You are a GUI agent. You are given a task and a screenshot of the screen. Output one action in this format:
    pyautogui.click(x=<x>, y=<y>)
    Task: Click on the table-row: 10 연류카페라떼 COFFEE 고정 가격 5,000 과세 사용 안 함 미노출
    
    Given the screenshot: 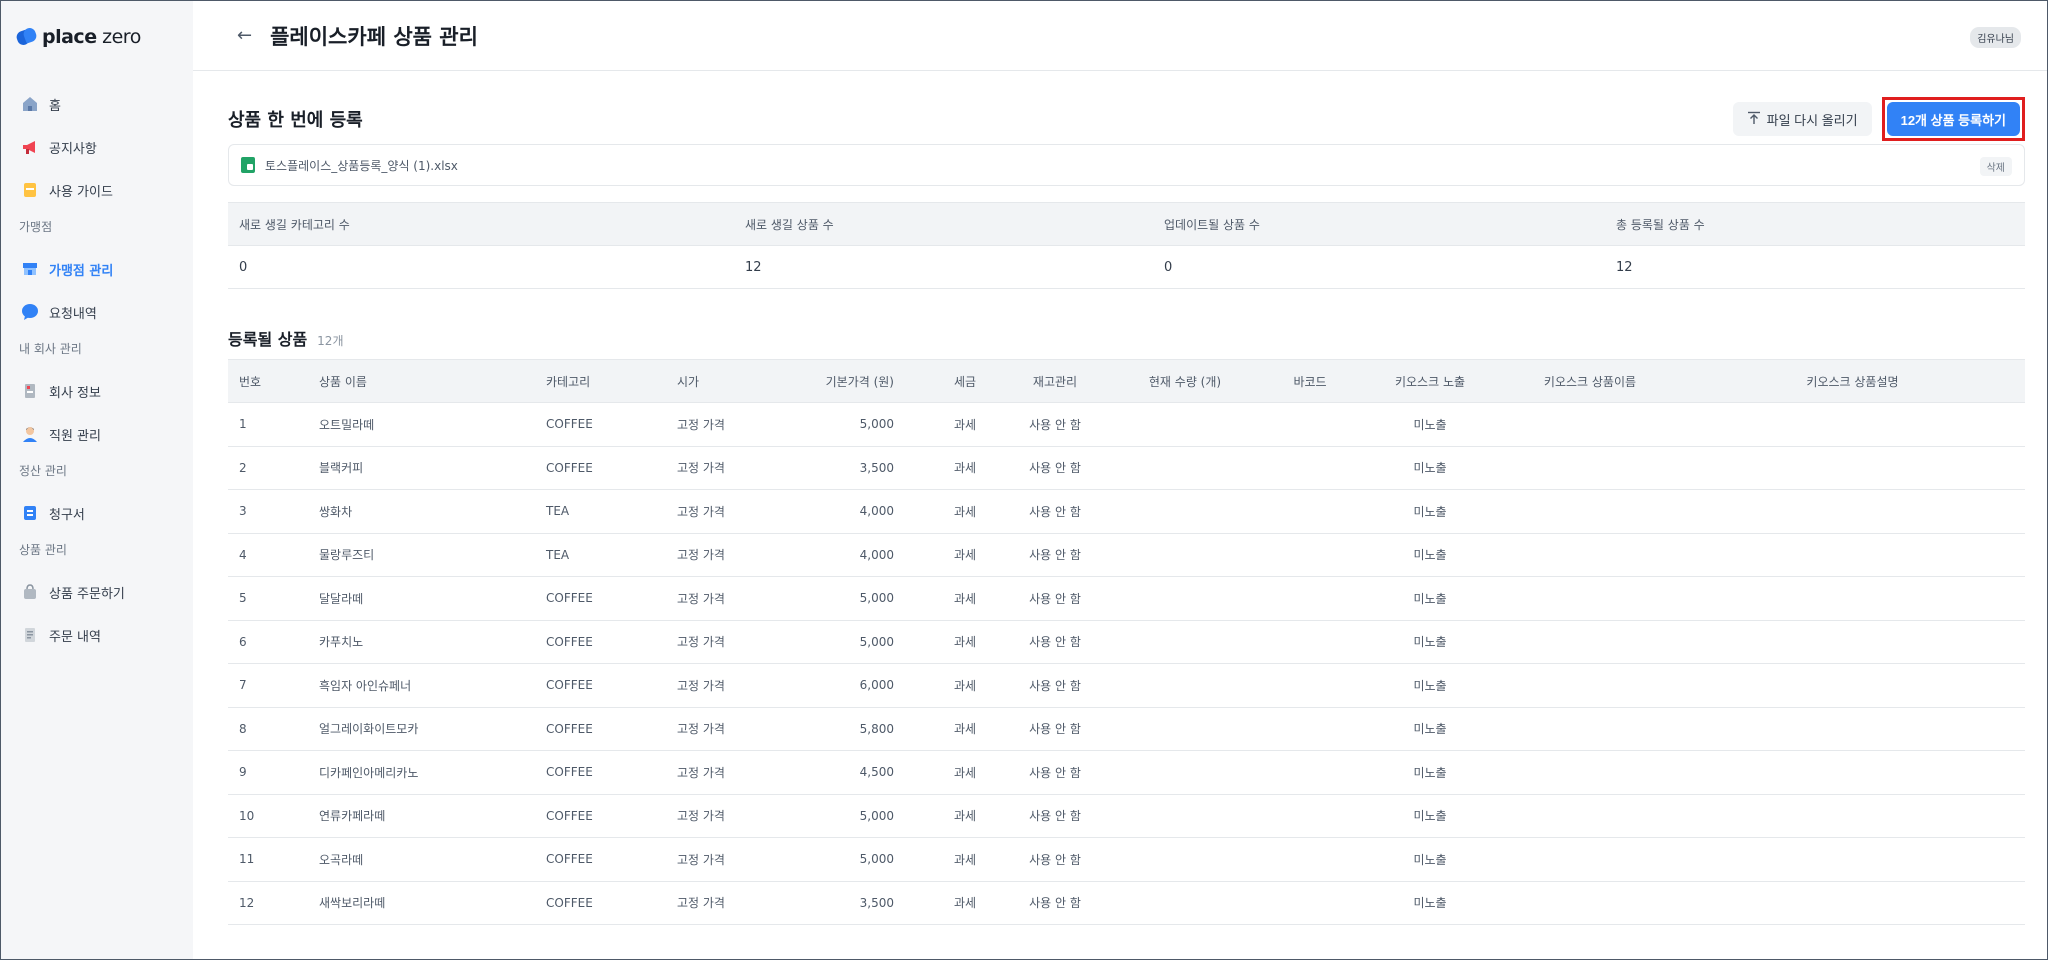 What is the action you would take?
    pyautogui.click(x=1126, y=816)
    